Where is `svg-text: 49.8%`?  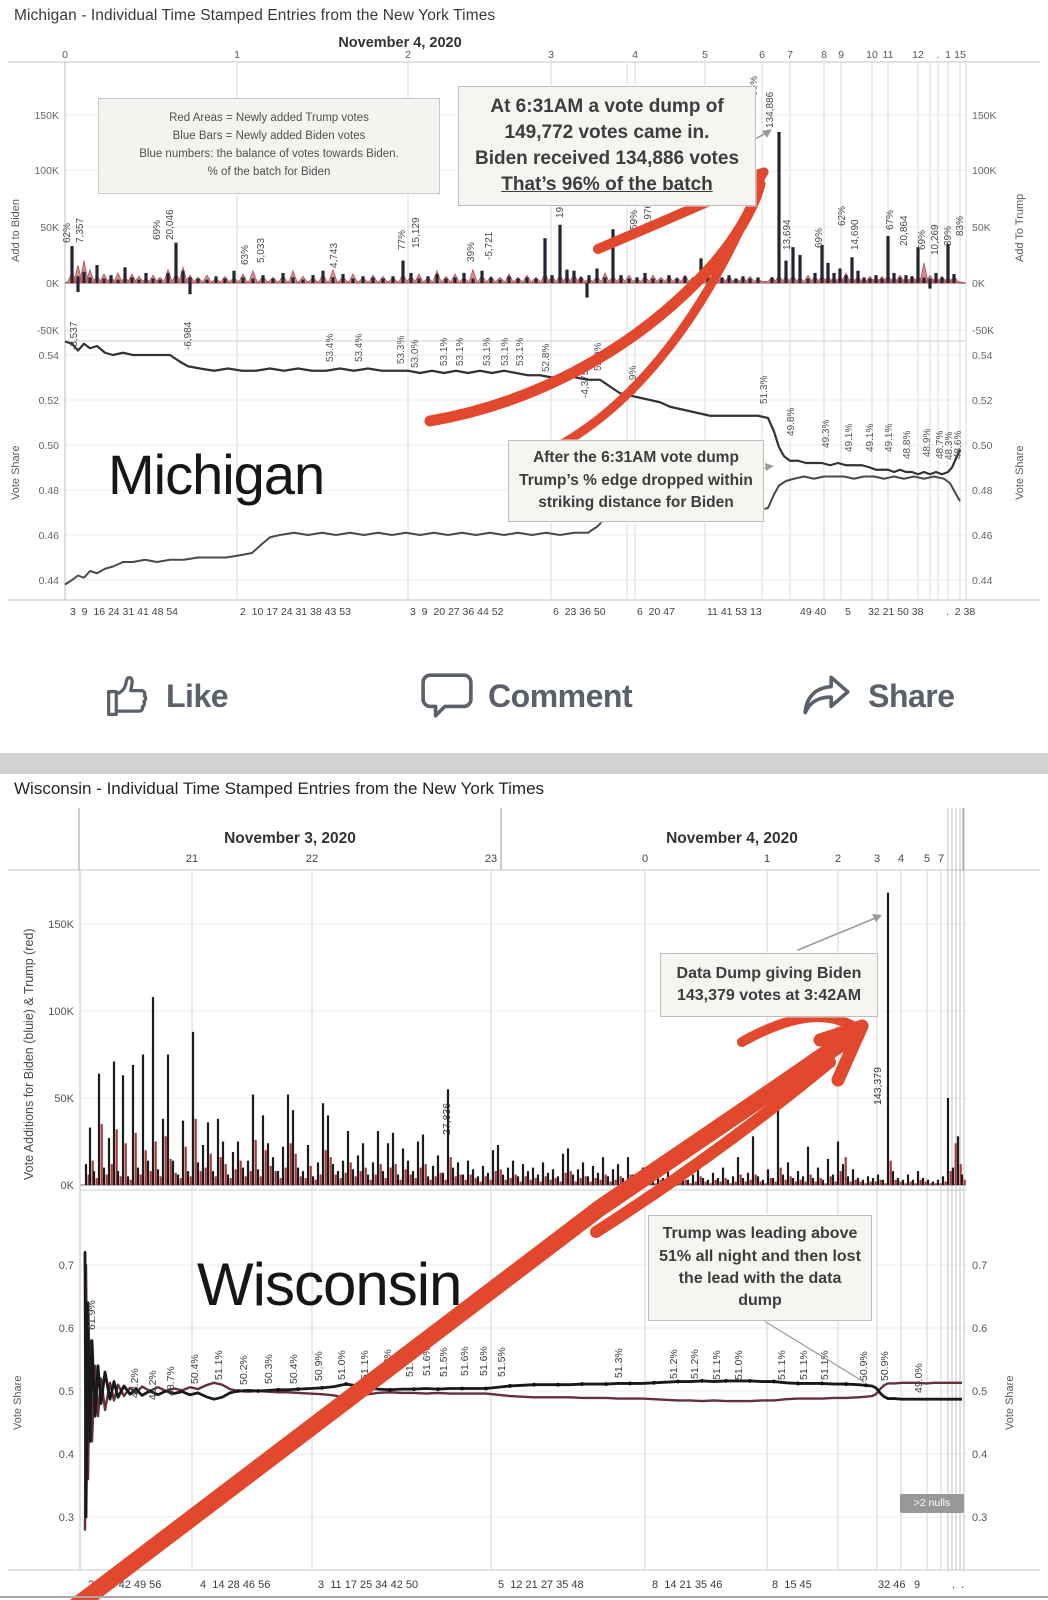
svg-text: 49.8% is located at coordinates (791, 422).